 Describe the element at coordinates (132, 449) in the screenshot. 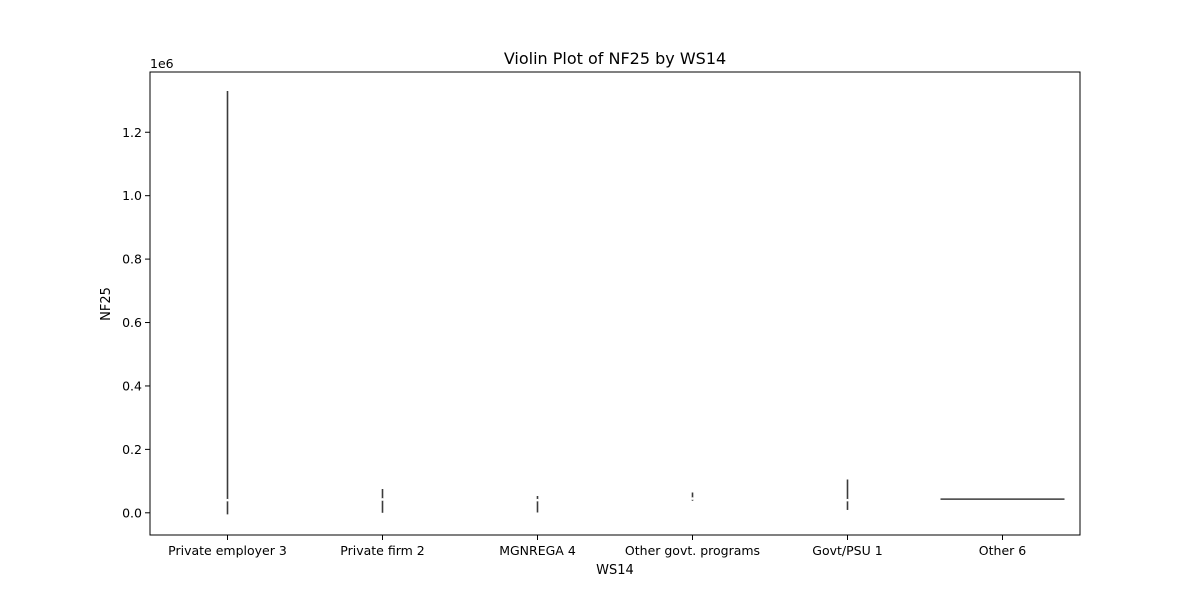

I see `y-tick-label: 0.2` at that location.